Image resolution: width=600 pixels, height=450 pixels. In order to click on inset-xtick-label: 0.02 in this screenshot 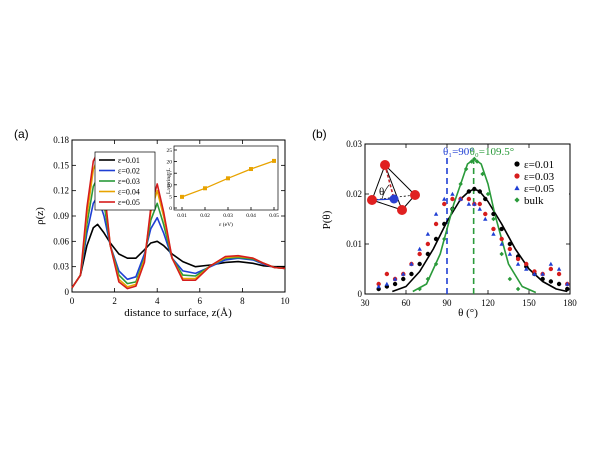, I will do `click(205, 216)`.